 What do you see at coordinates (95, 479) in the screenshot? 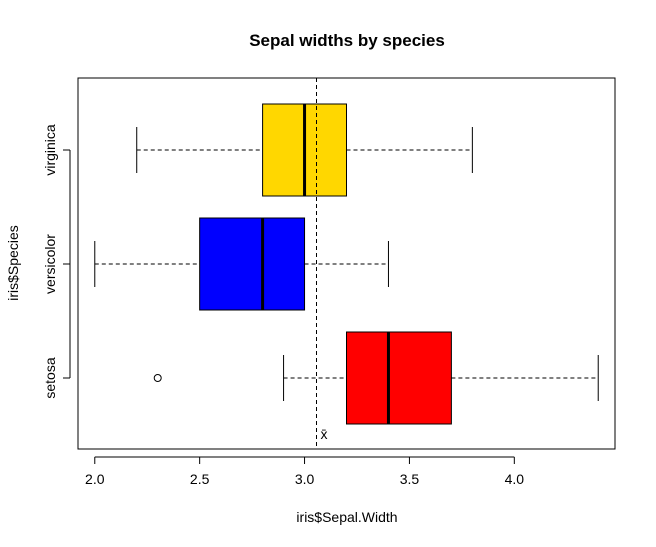
I see `x-tick-label: 2.0` at bounding box center [95, 479].